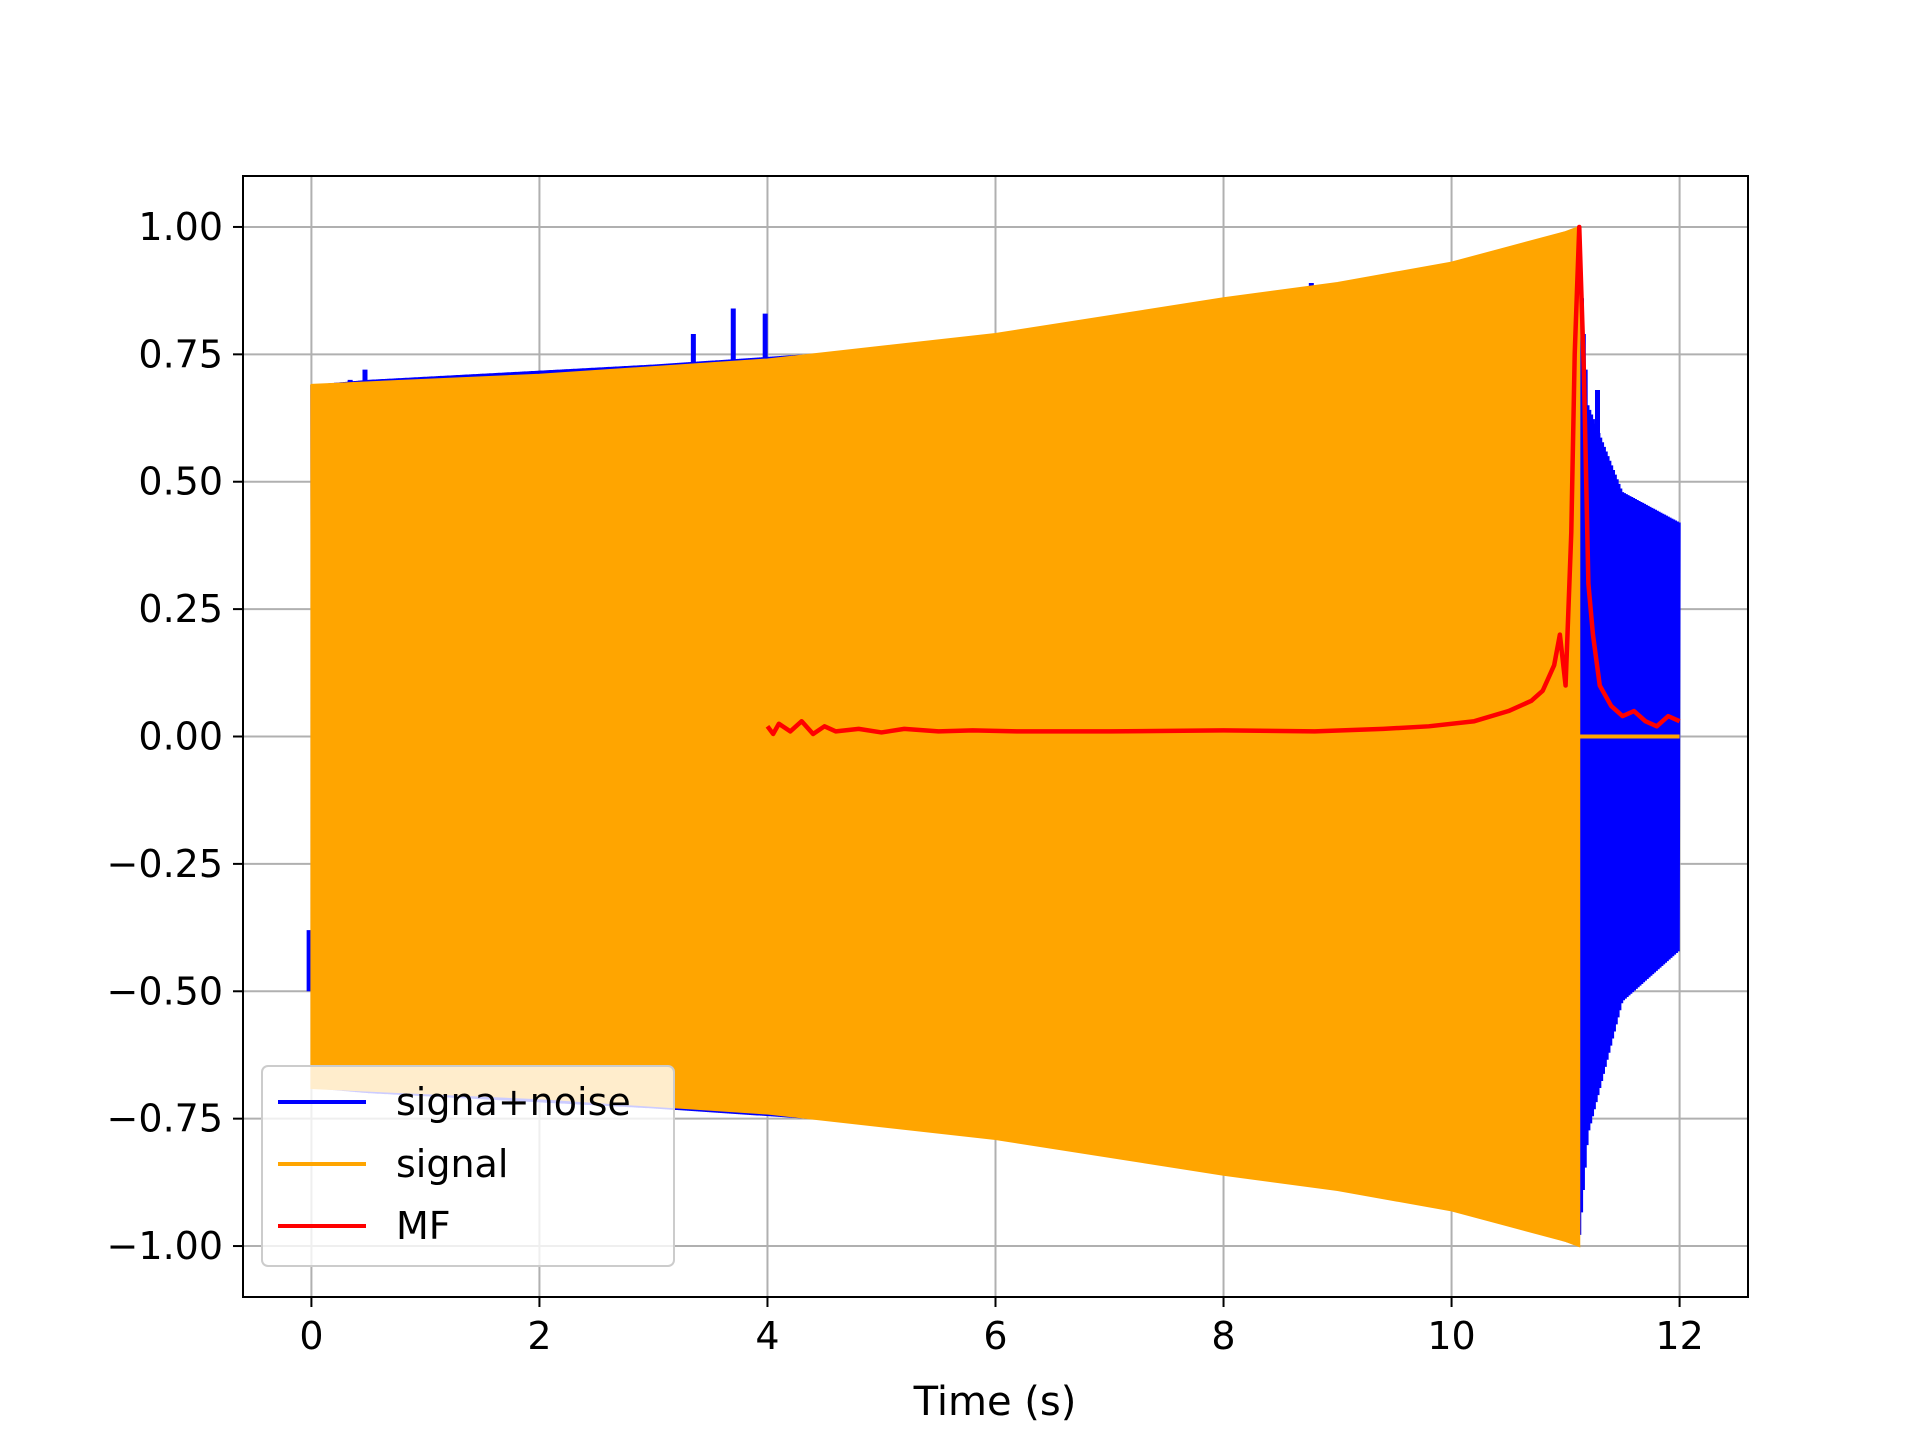 The height and width of the screenshot is (1444, 1920). I want to click on legend: signa+noise signal MF, so click(468, 1166).